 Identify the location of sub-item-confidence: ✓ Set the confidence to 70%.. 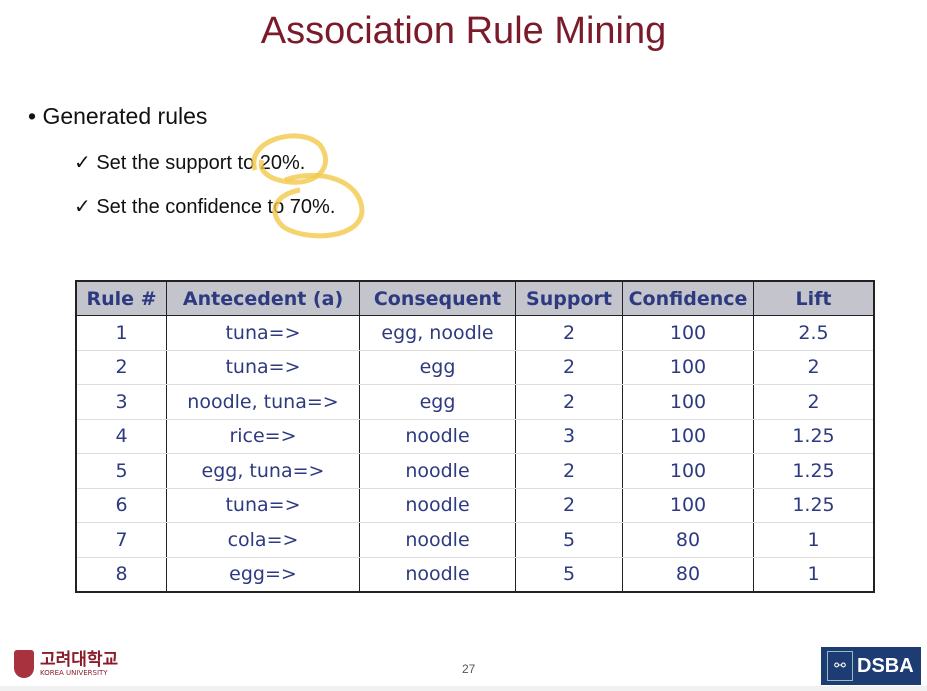
(204, 206).